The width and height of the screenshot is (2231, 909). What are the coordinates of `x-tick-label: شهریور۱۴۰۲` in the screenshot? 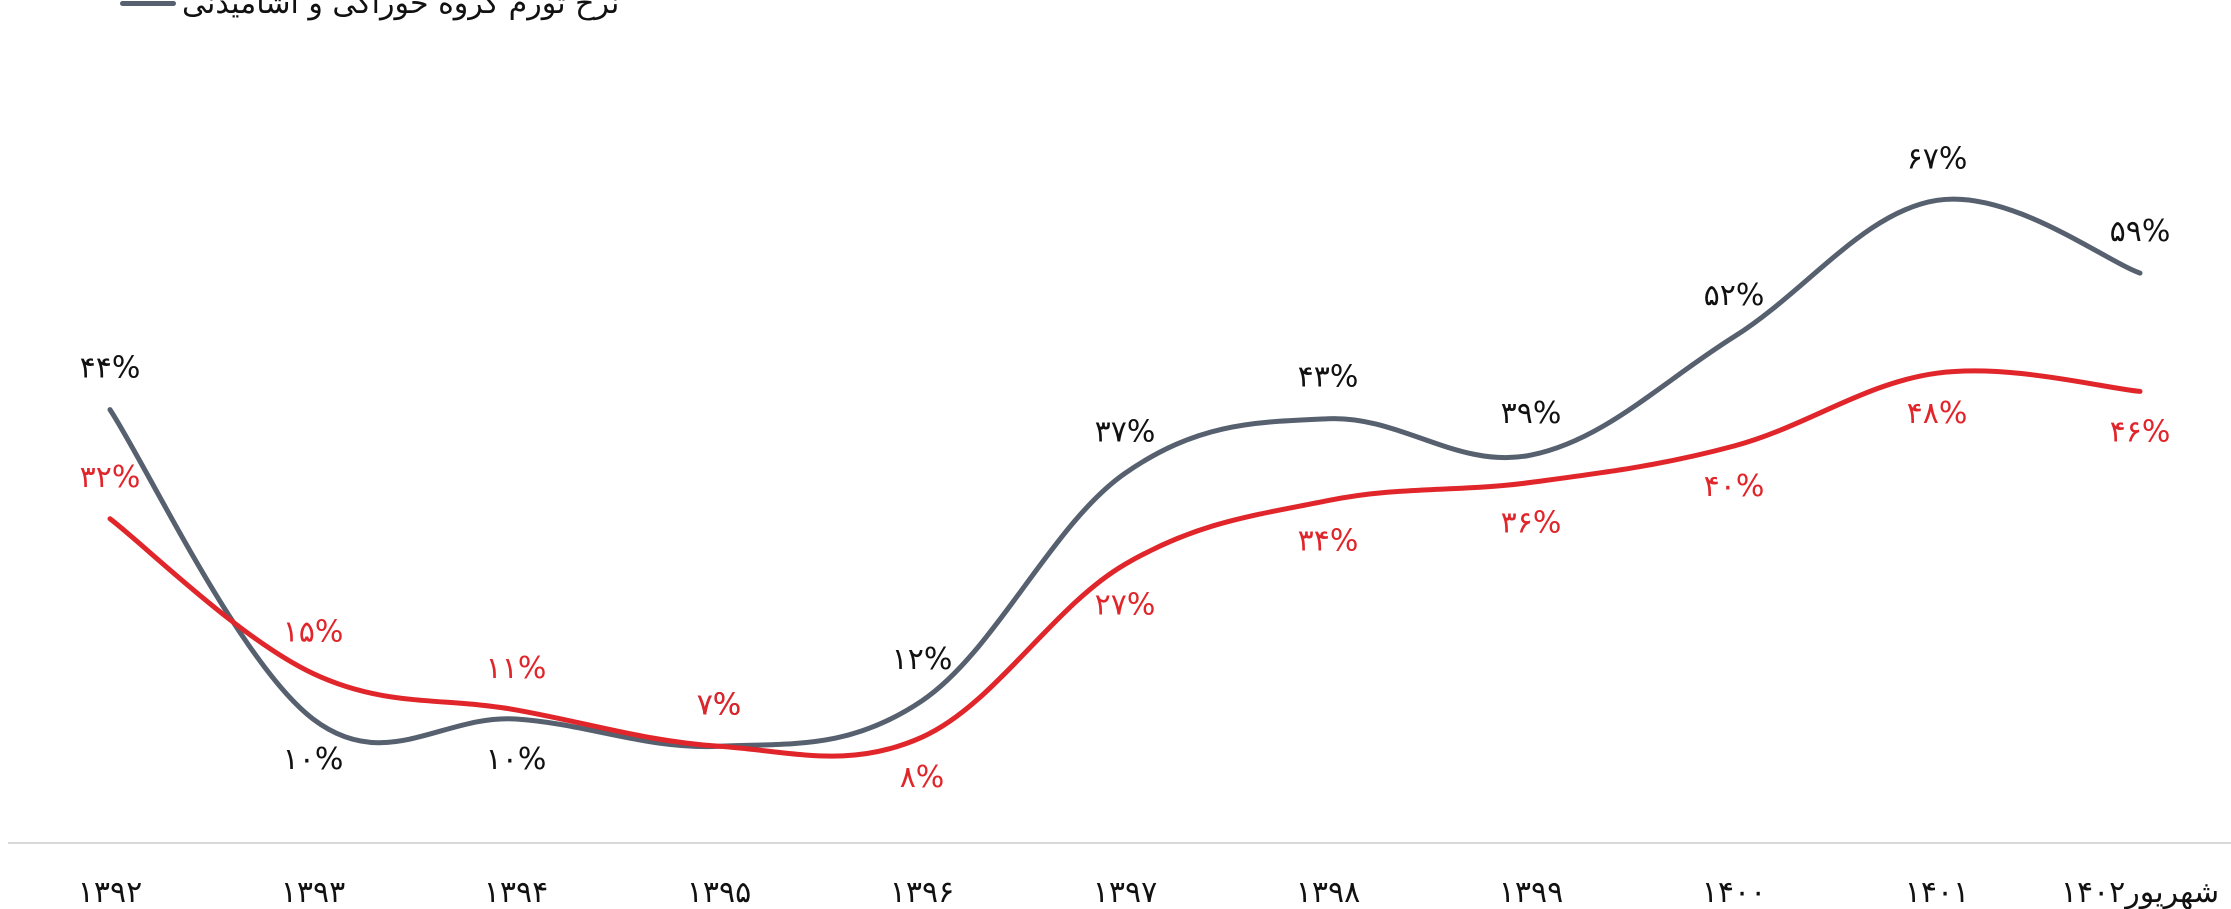 It's located at (2140, 892).